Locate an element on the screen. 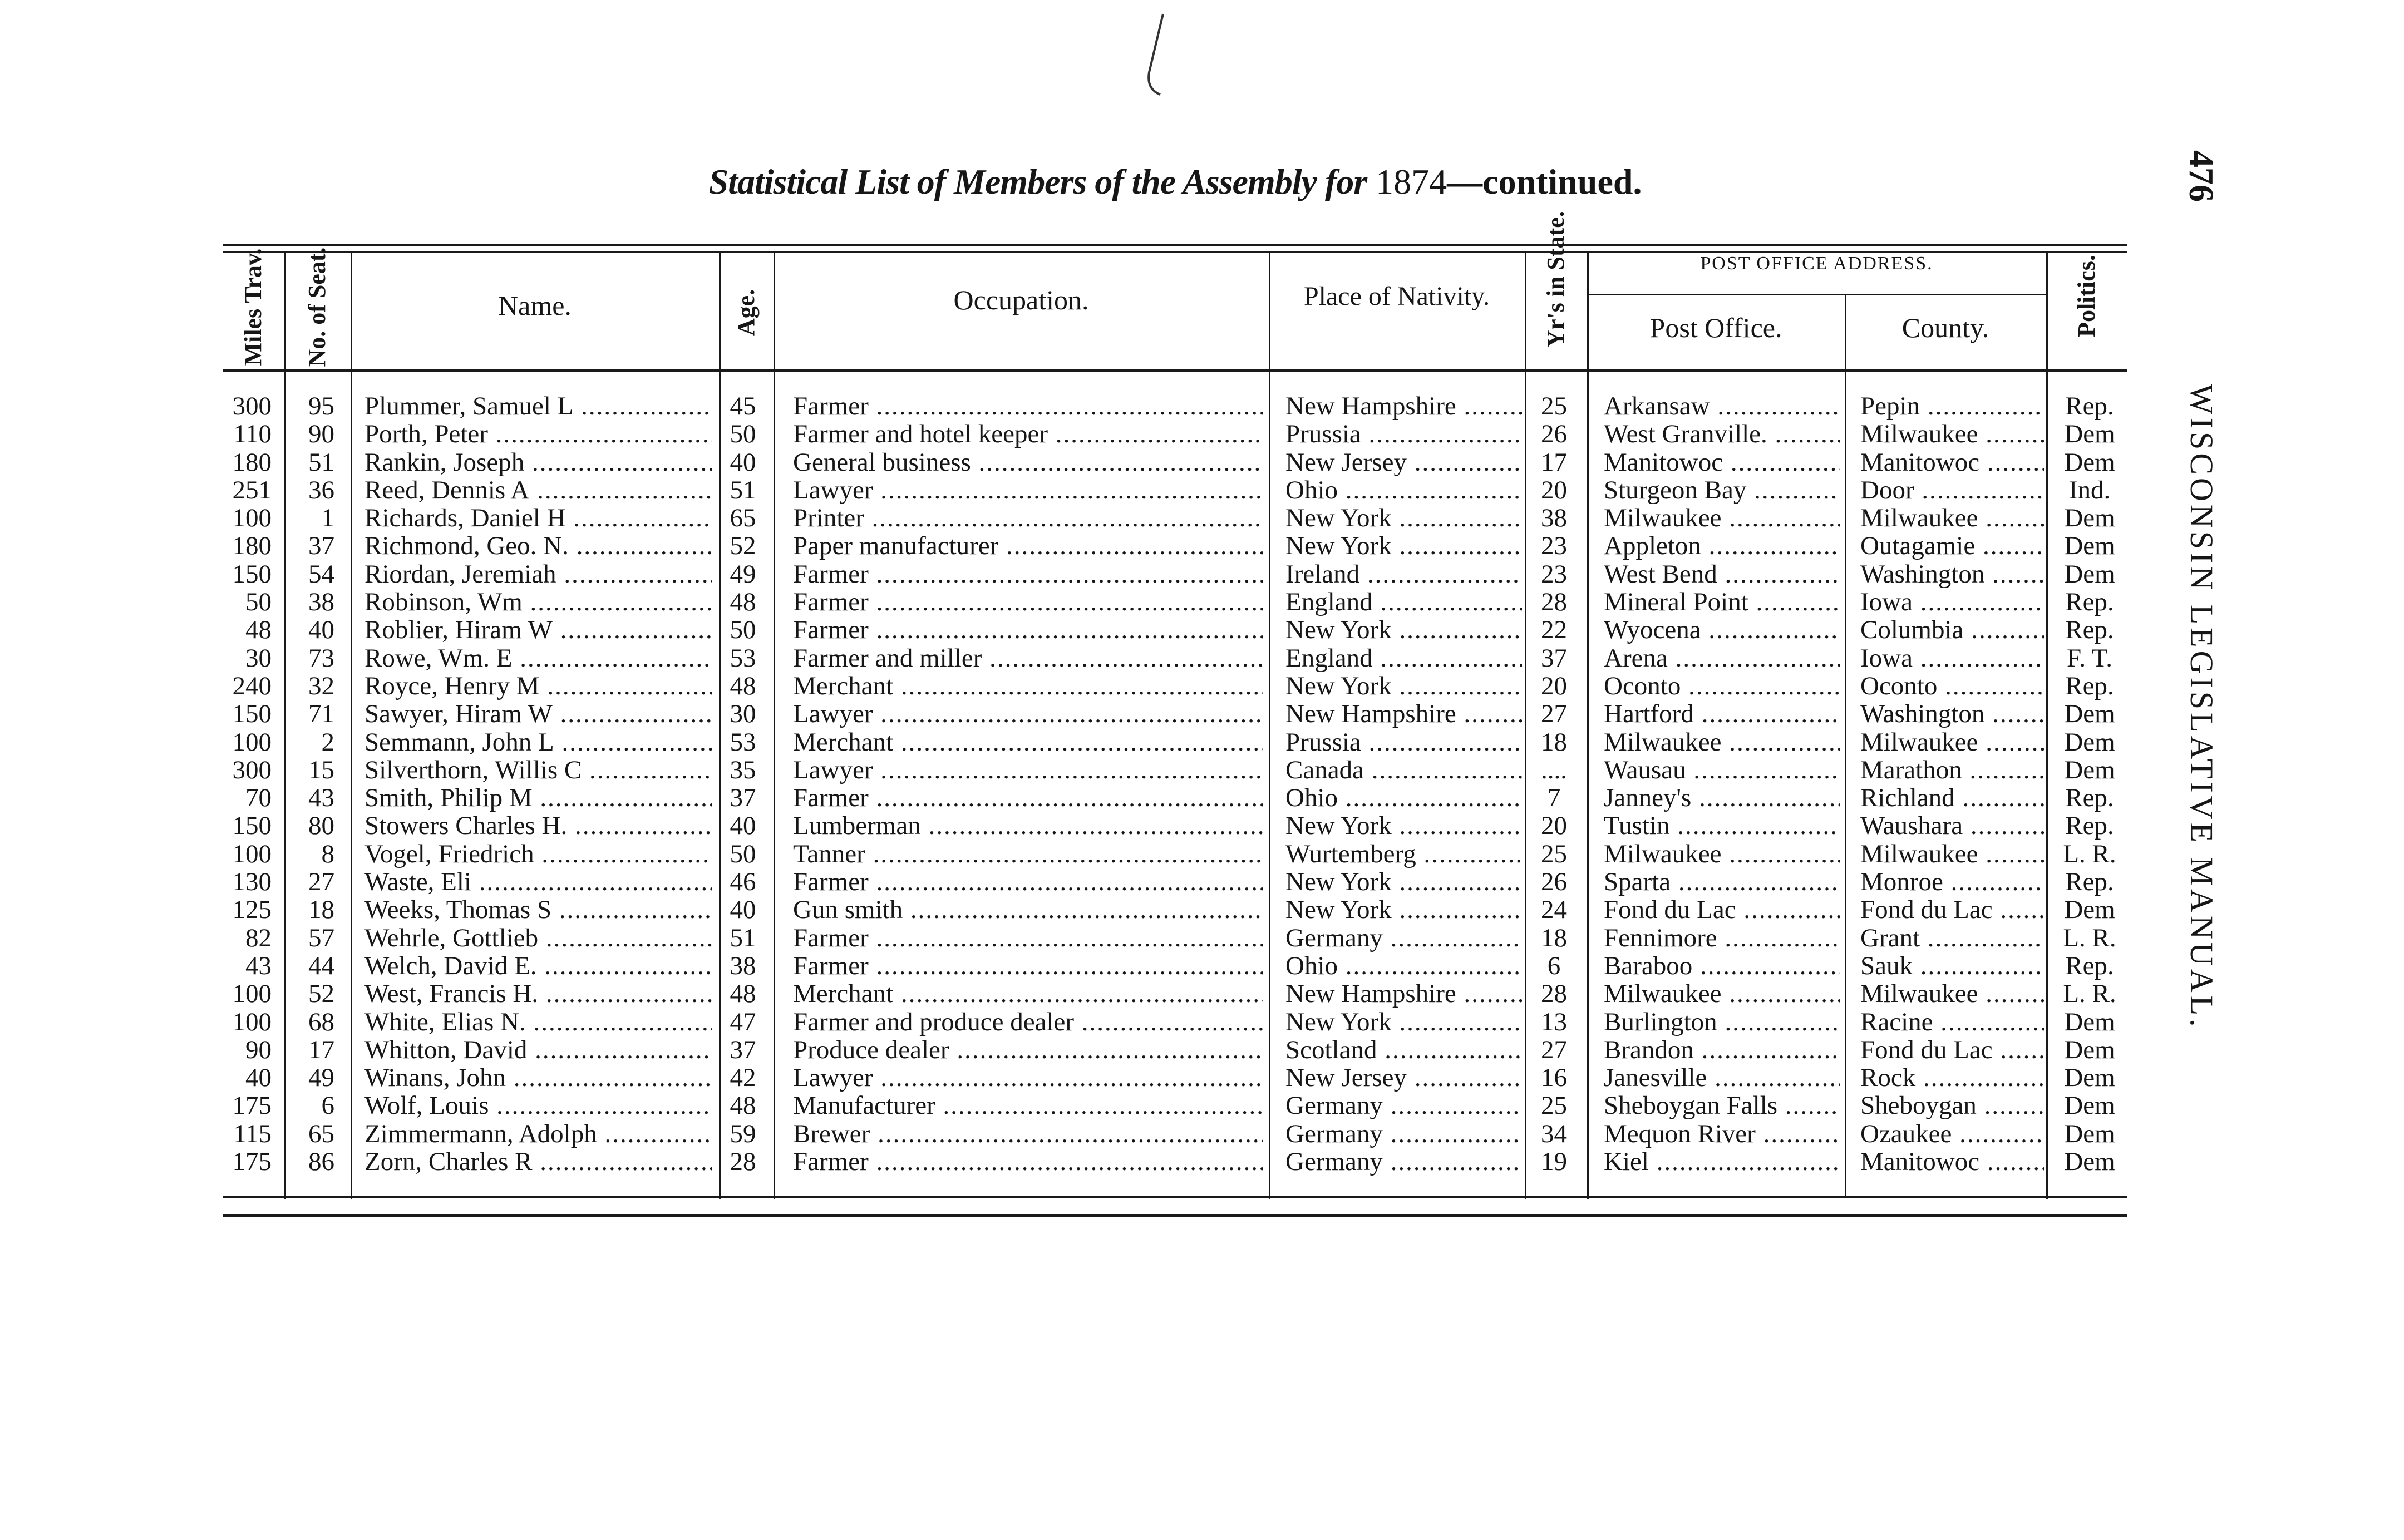  occupation-text: Brewer is located at coordinates (1028, 1134).